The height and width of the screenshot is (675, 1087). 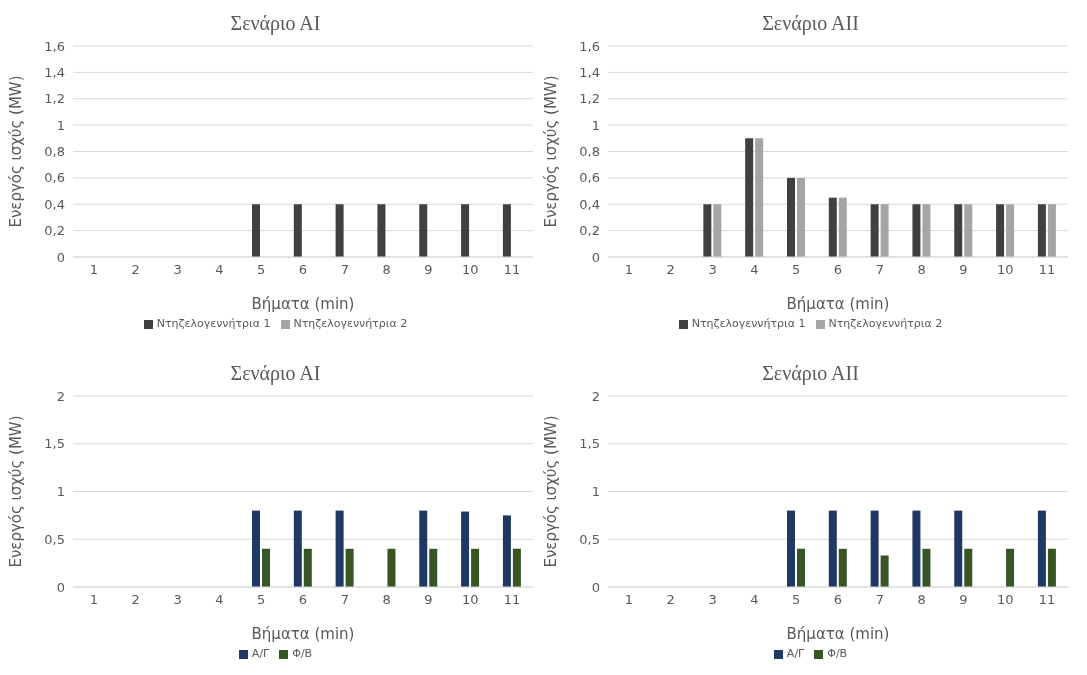 What do you see at coordinates (921, 270) in the screenshot?
I see `x-tick-label: 8` at bounding box center [921, 270].